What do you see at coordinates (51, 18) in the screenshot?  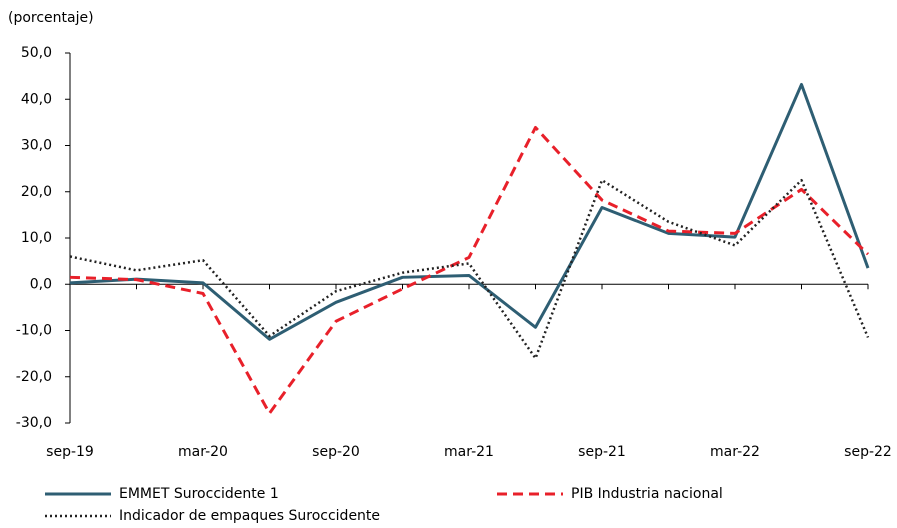 I see `y-axis-label: (porcentaje)` at bounding box center [51, 18].